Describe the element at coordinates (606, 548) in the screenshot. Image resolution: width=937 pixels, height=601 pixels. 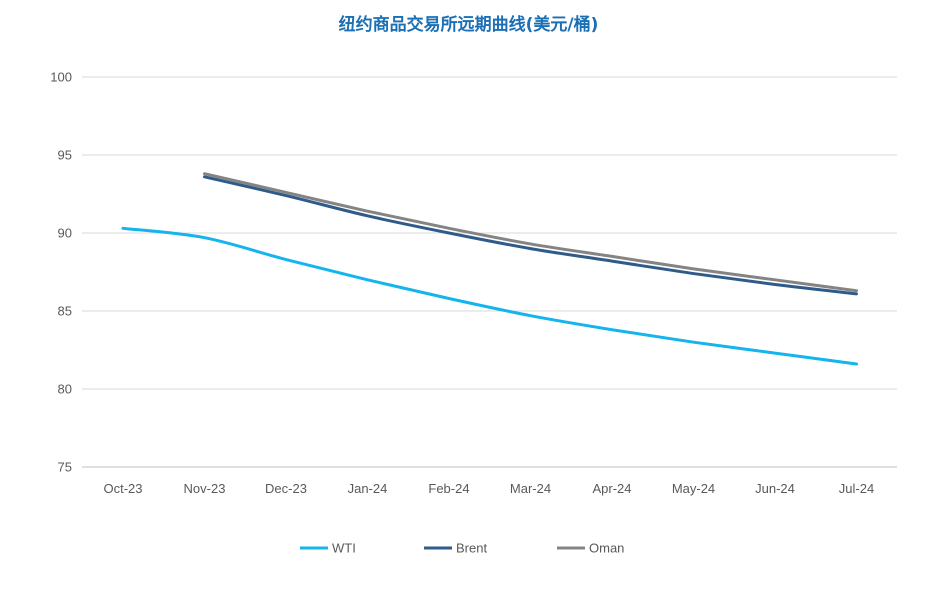
I see `legend-label-oman: Oman` at that location.